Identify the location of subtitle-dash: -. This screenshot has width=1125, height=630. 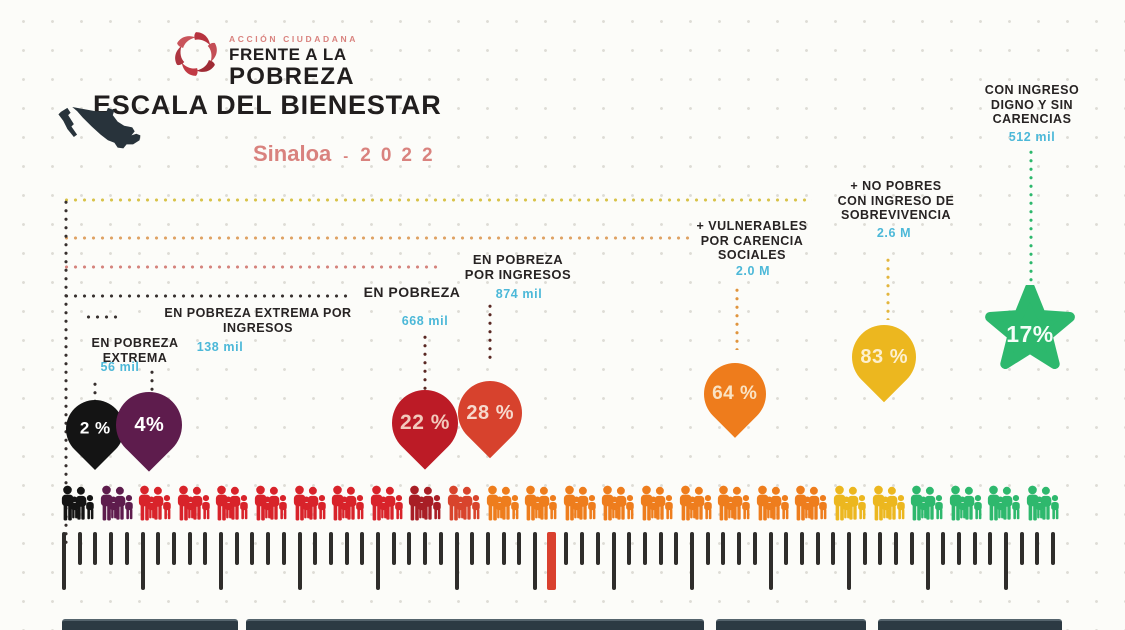
(346, 156).